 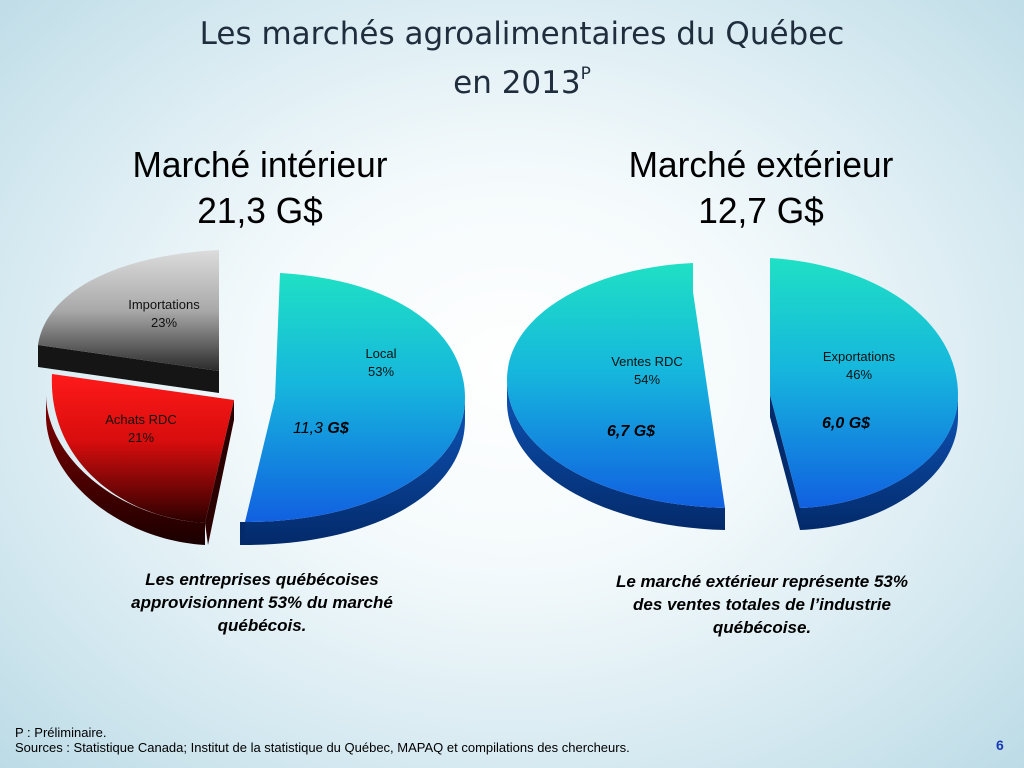 I want to click on slice-ventes-rdc, so click(x=616, y=396).